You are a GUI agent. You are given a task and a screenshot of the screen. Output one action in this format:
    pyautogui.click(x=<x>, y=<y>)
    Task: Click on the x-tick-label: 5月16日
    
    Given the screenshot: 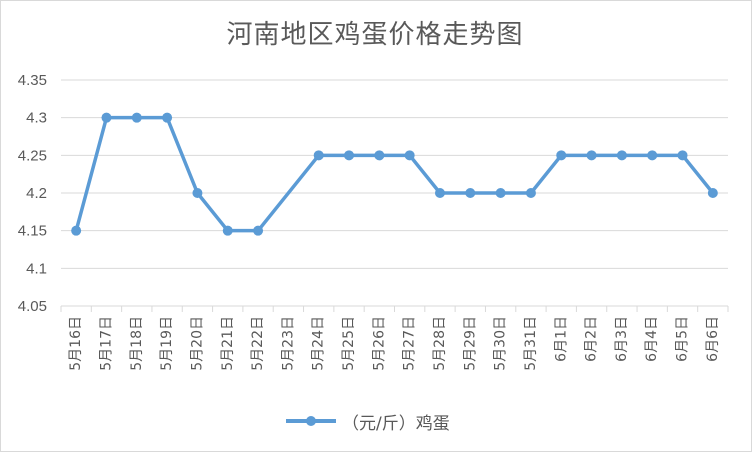 What is the action you would take?
    pyautogui.click(x=76, y=343)
    